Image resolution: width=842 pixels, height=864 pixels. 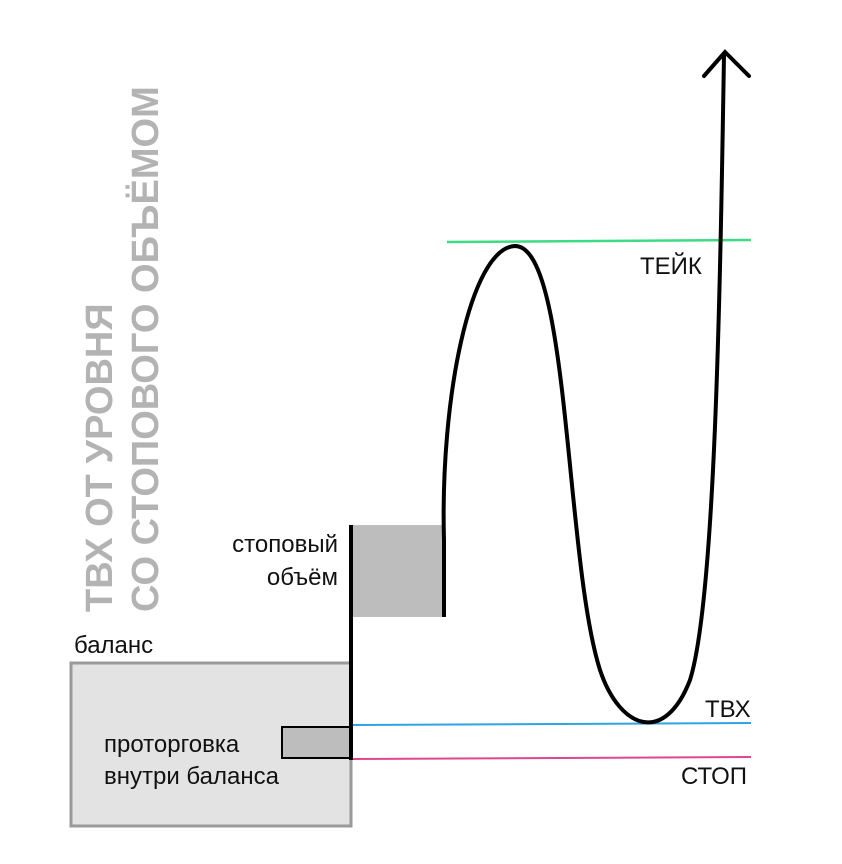 I want to click on stop-level-line, so click(x=551, y=758).